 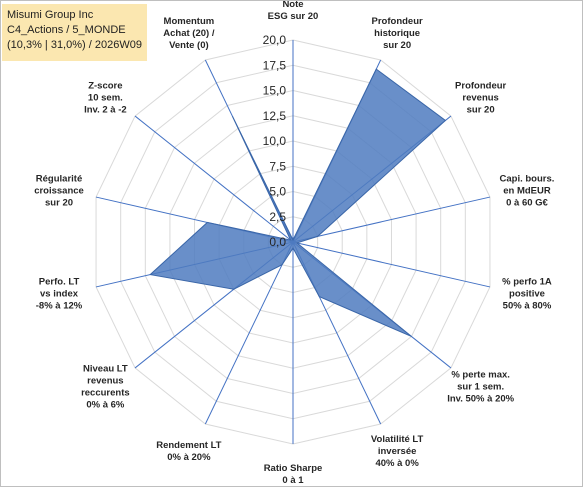 What do you see at coordinates (105, 97) in the screenshot?
I see `axis-label: Z-score 10 sem. Inv. 2 à -2` at bounding box center [105, 97].